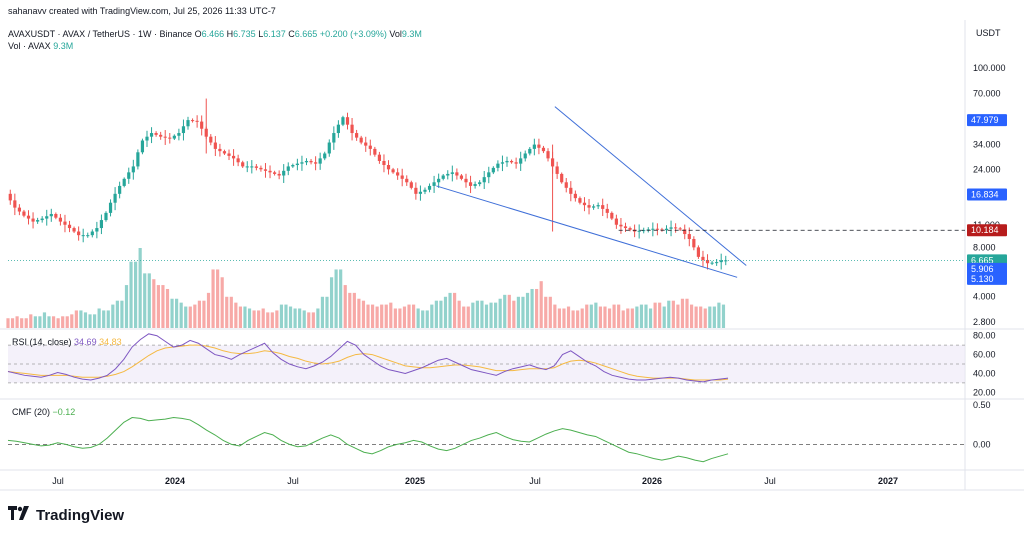 The height and width of the screenshot is (537, 1024). I want to click on volume-legend: Vol · AVAX 9.3M, so click(40, 46).